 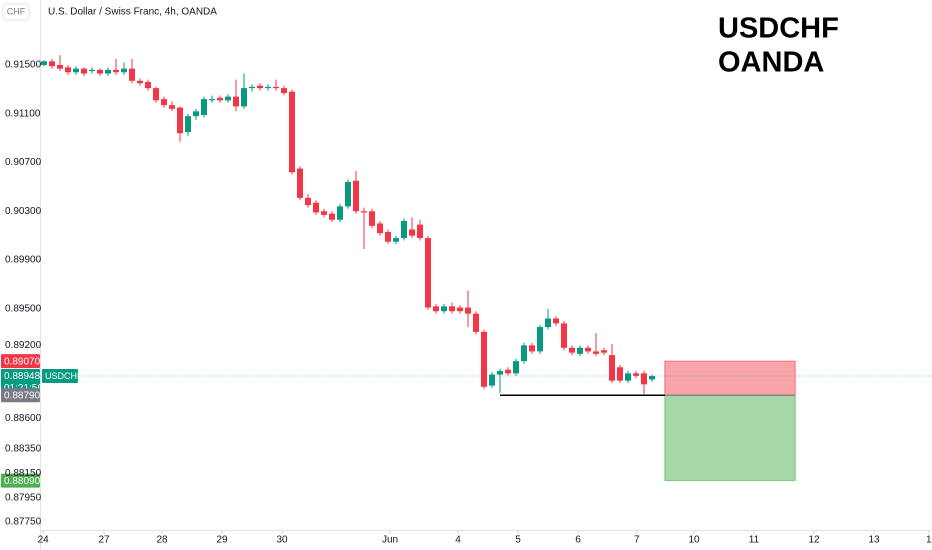 I want to click on y-tick-label: 0.89200, so click(x=23, y=345).